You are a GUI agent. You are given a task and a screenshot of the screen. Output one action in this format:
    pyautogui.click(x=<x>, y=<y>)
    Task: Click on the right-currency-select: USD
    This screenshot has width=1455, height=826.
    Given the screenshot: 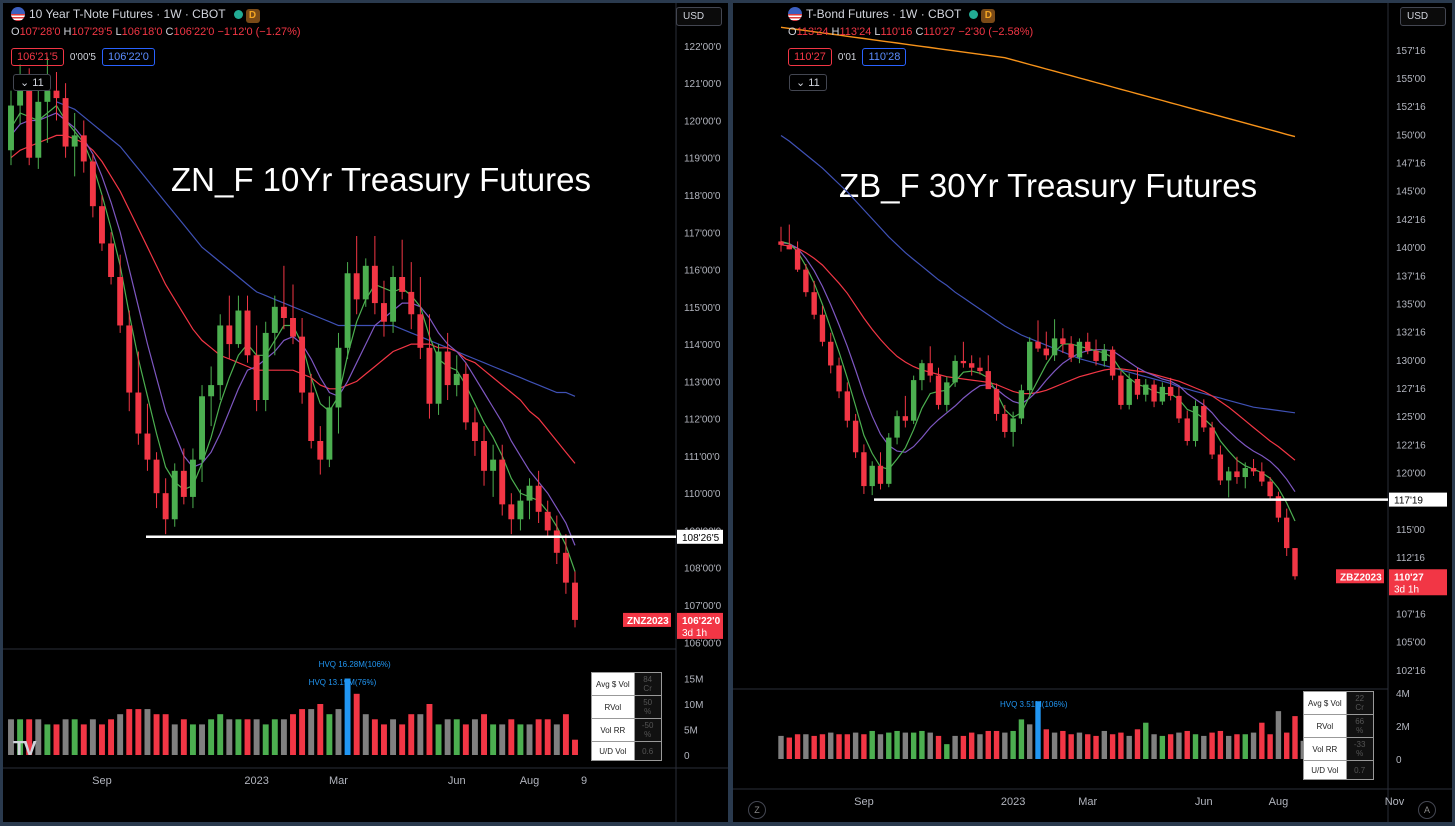 What is the action you would take?
    pyautogui.click(x=1423, y=16)
    